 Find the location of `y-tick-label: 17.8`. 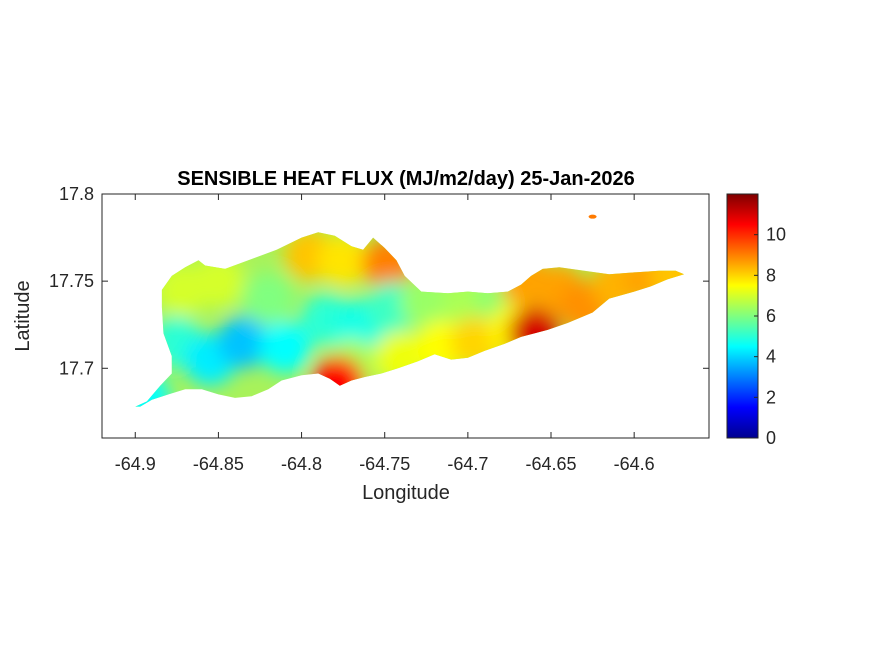

y-tick-label: 17.8 is located at coordinates (76, 194).